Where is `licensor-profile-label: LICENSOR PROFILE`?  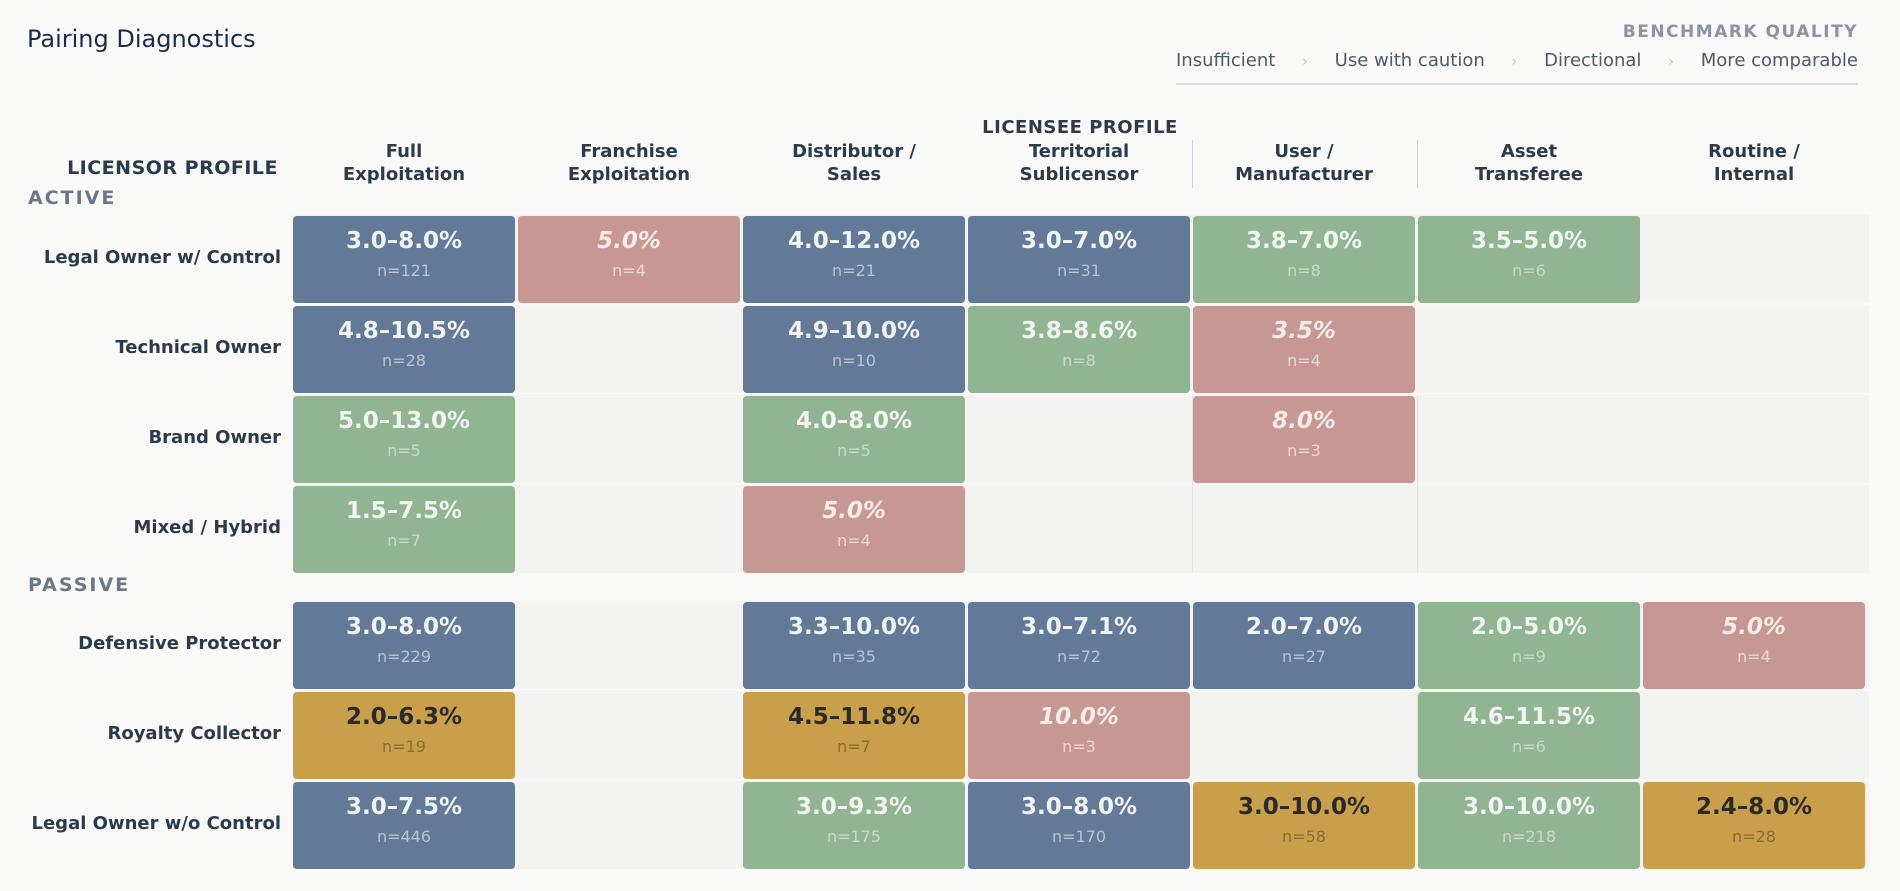 licensor-profile-label: LICENSOR PROFILE is located at coordinates (172, 168).